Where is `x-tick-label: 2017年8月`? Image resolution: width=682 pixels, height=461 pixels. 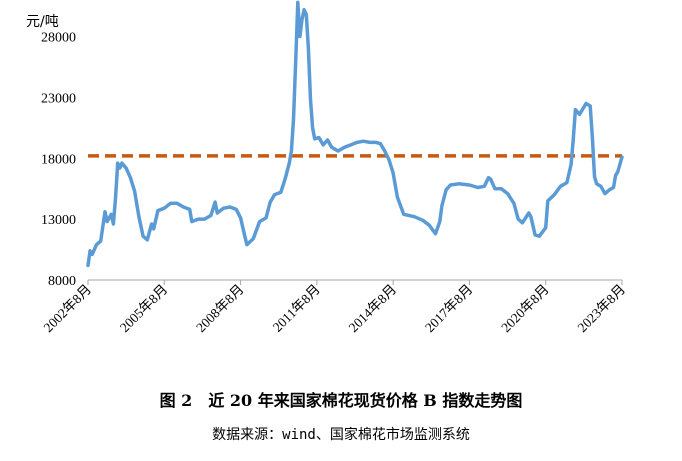
x-tick-label: 2017年8月 is located at coordinates (449, 309).